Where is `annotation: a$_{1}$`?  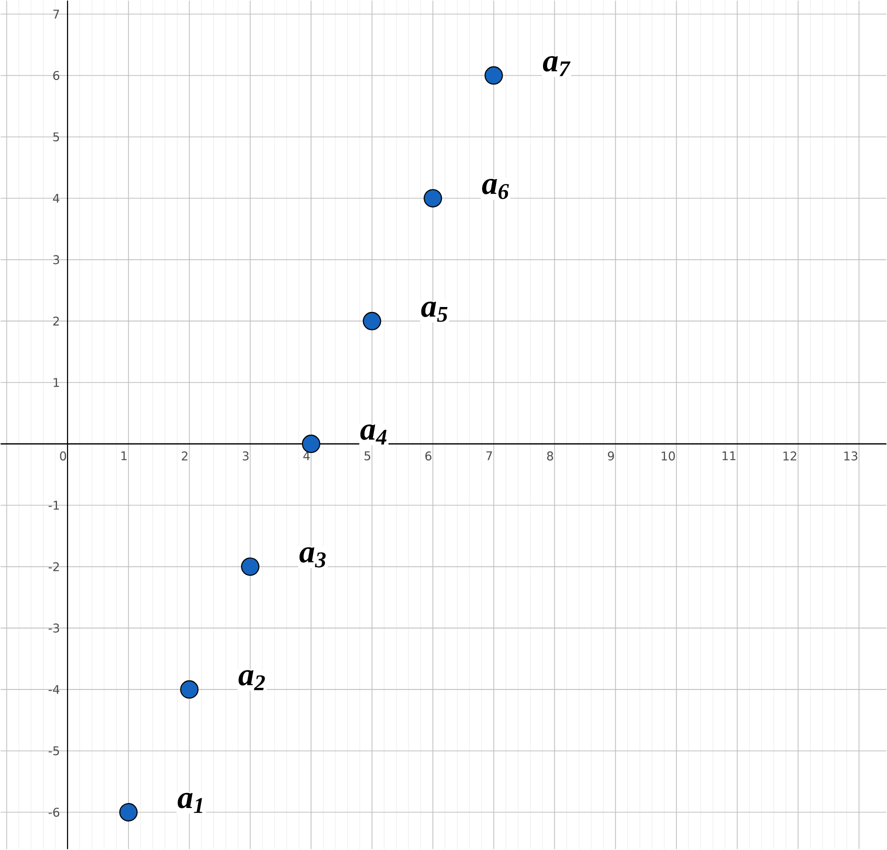
annotation: a$_{1}$ is located at coordinates (190, 803).